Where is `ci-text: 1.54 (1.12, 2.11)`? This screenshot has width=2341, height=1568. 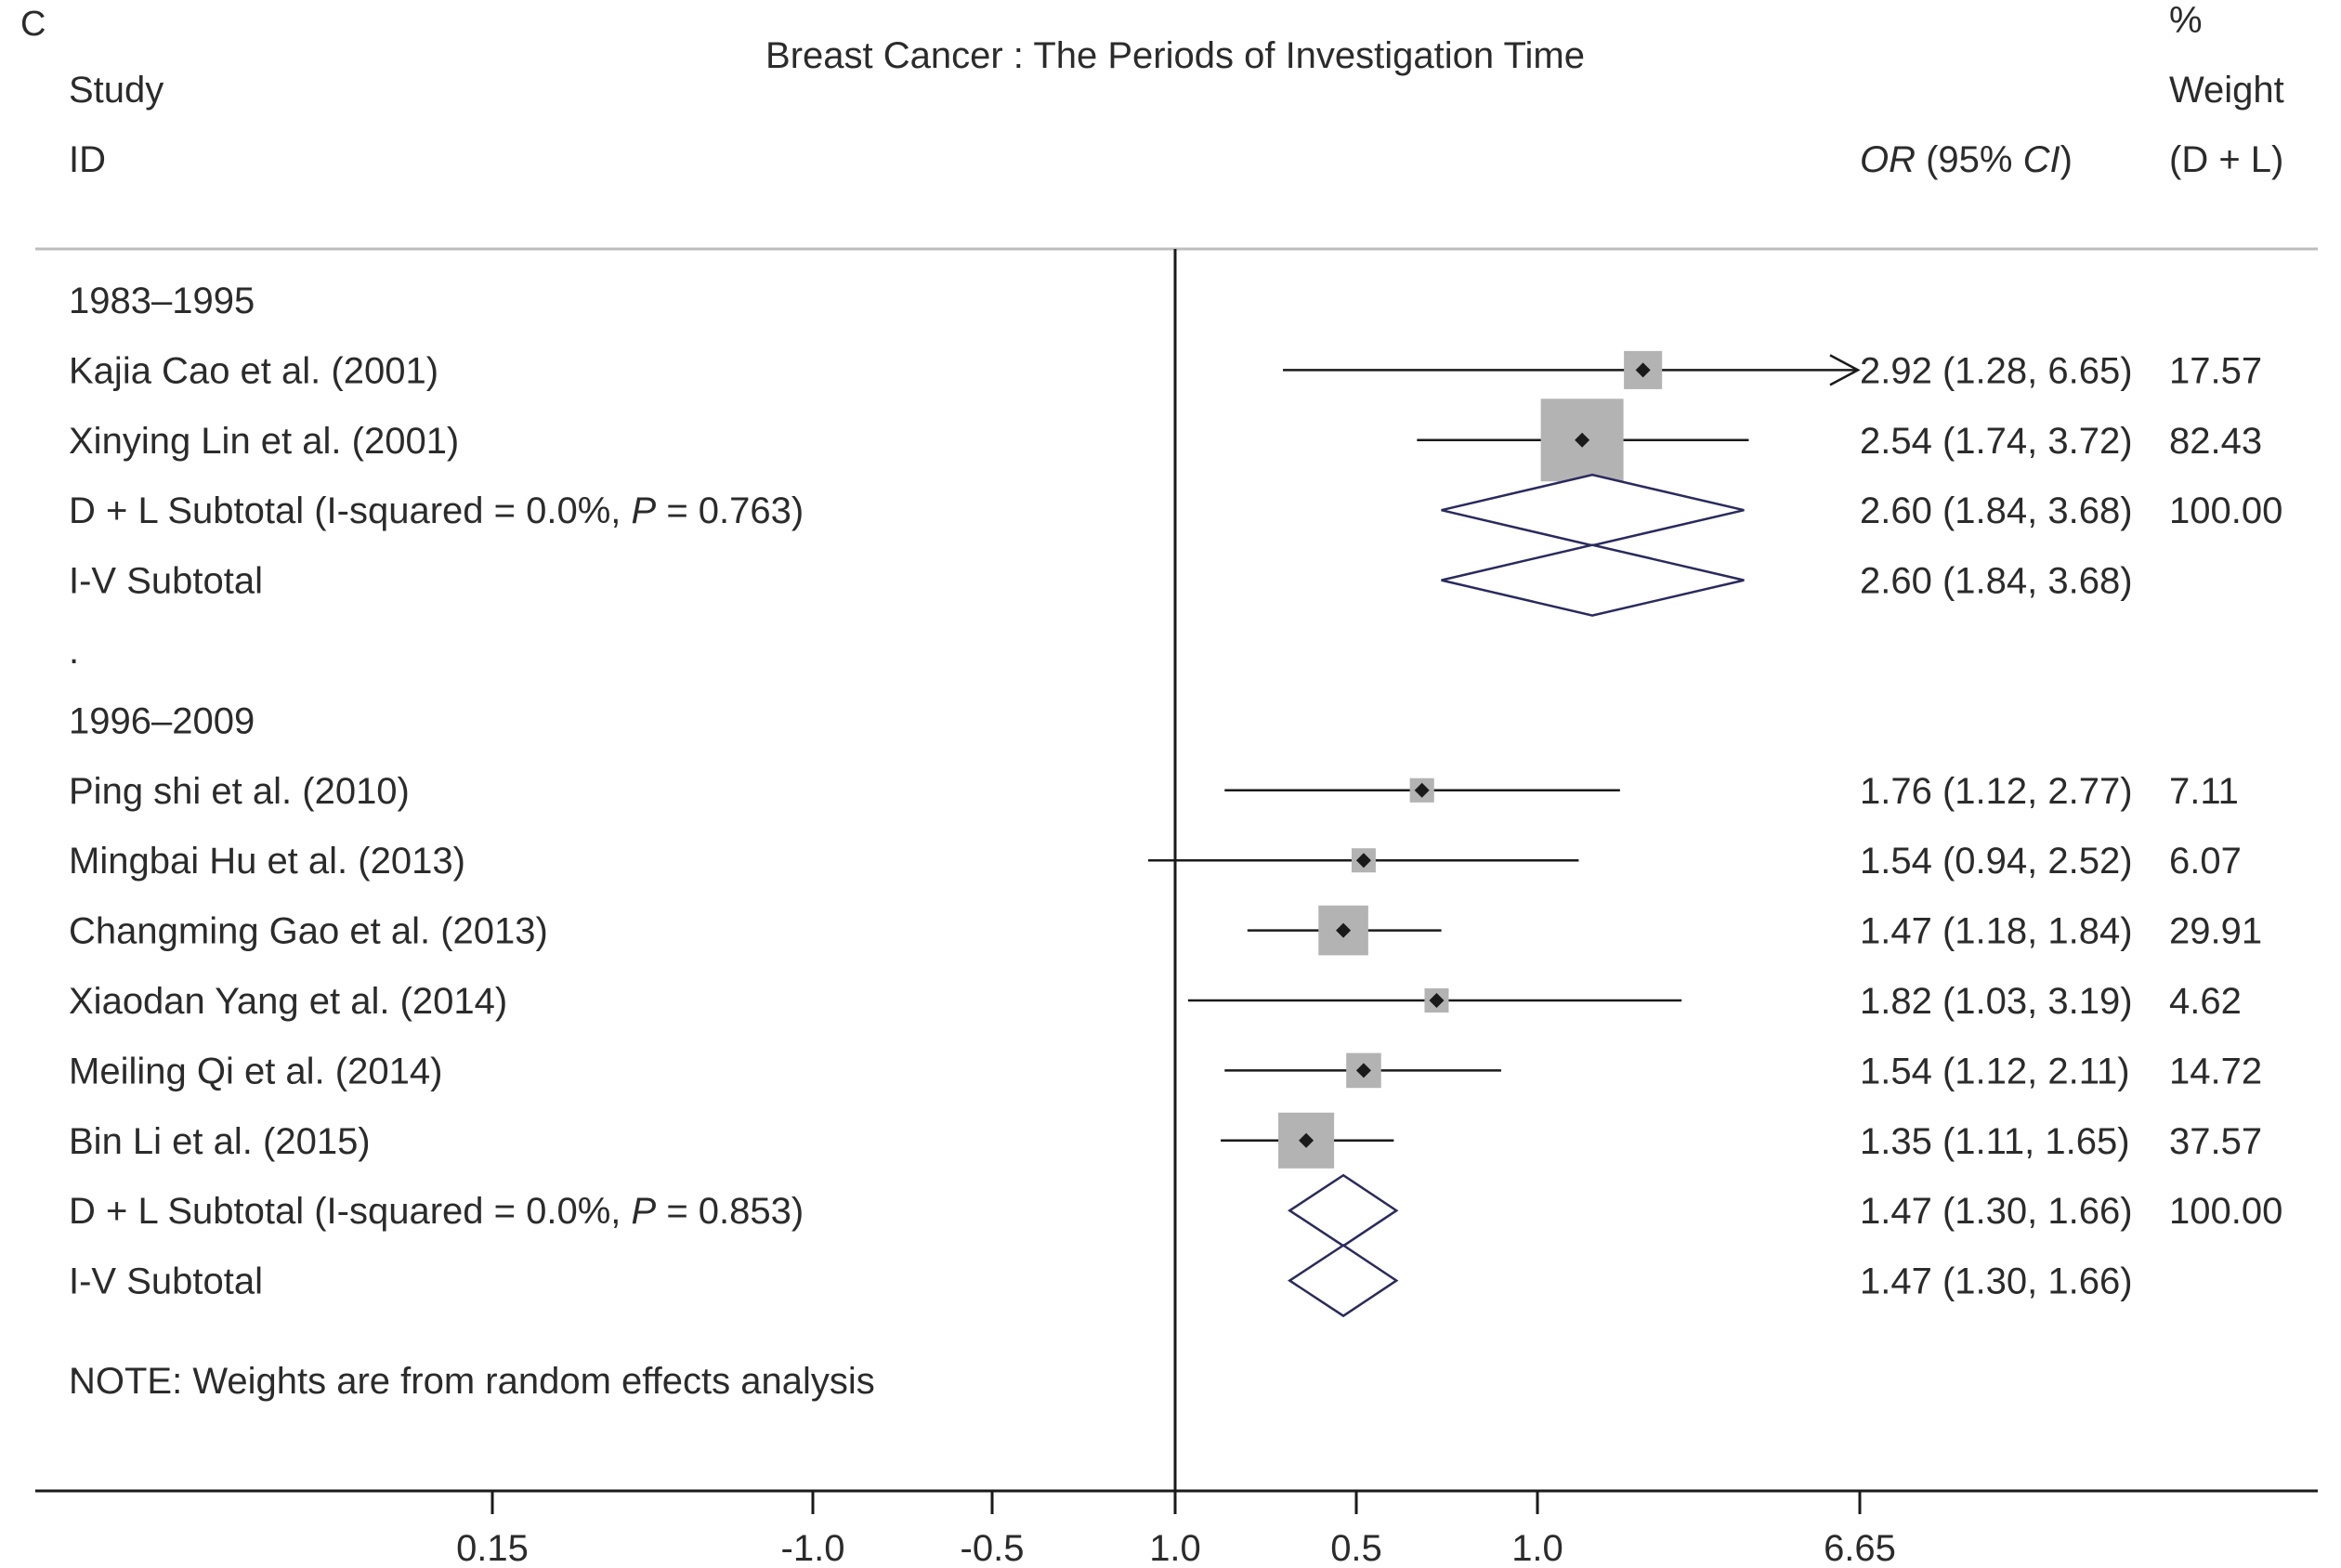 ci-text: 1.54 (1.12, 2.11) is located at coordinates (1995, 1071).